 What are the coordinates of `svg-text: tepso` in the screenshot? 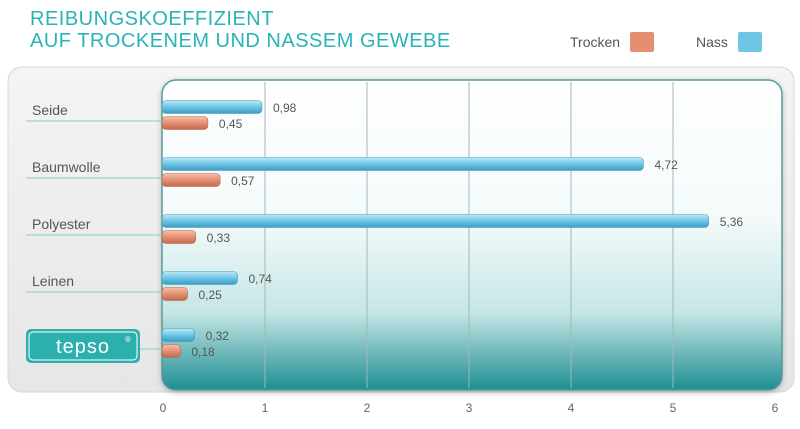 It's located at (83, 347).